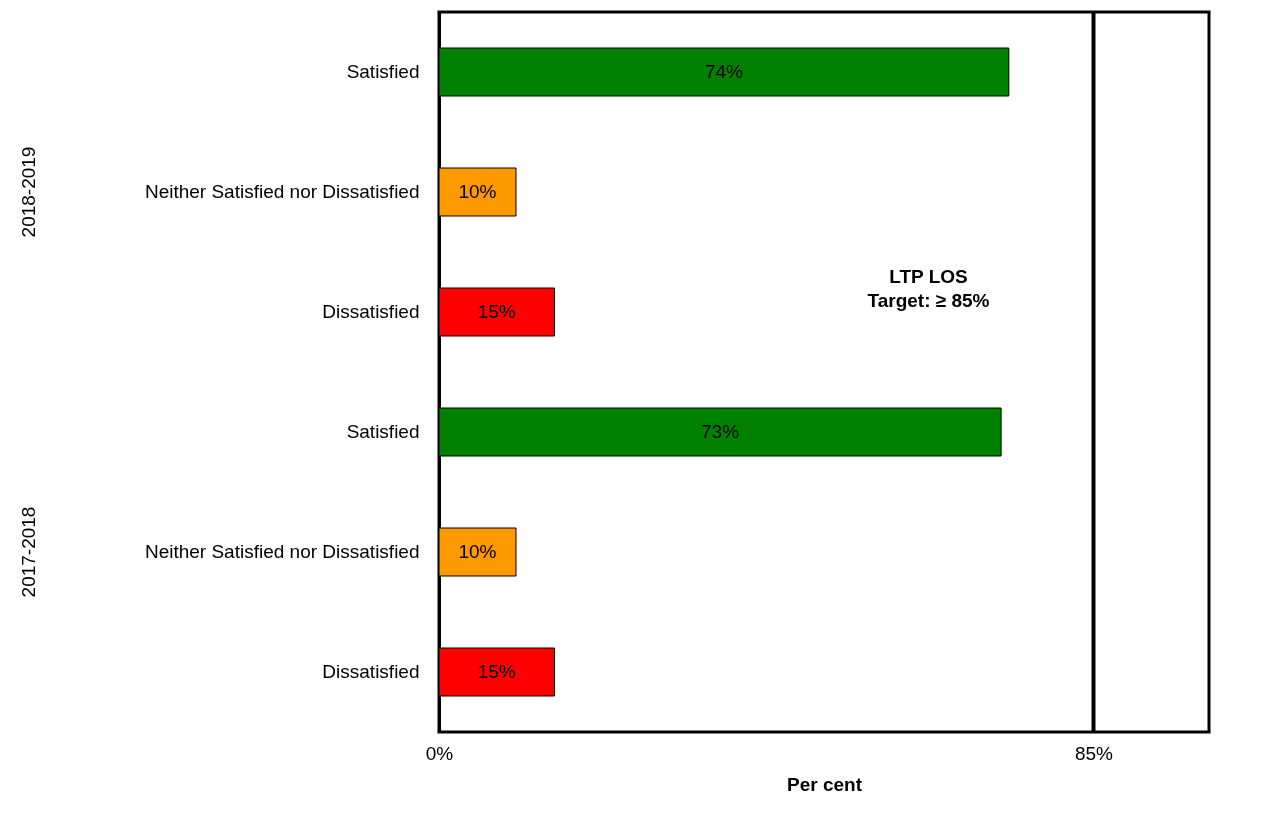  Describe the element at coordinates (1094, 753) in the screenshot. I see `x-tick-label: 85%` at that location.